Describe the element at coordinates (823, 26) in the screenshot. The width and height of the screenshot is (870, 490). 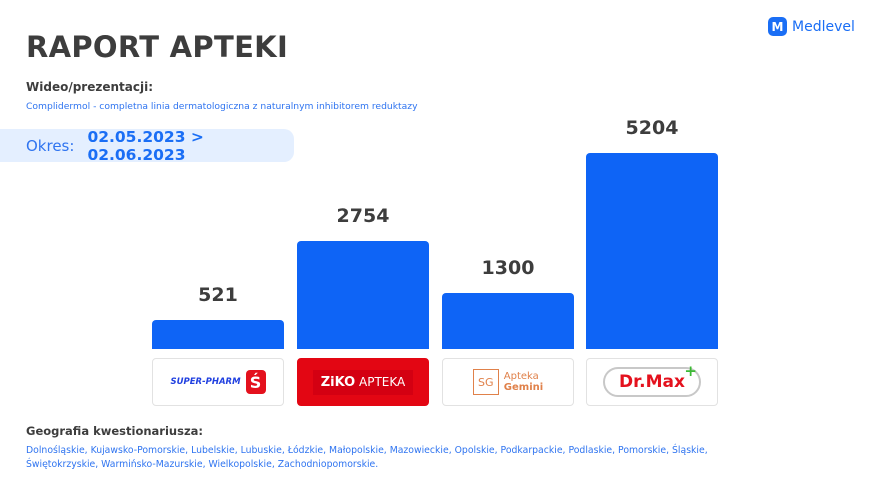
I see `brand-name: Medlevel` at that location.